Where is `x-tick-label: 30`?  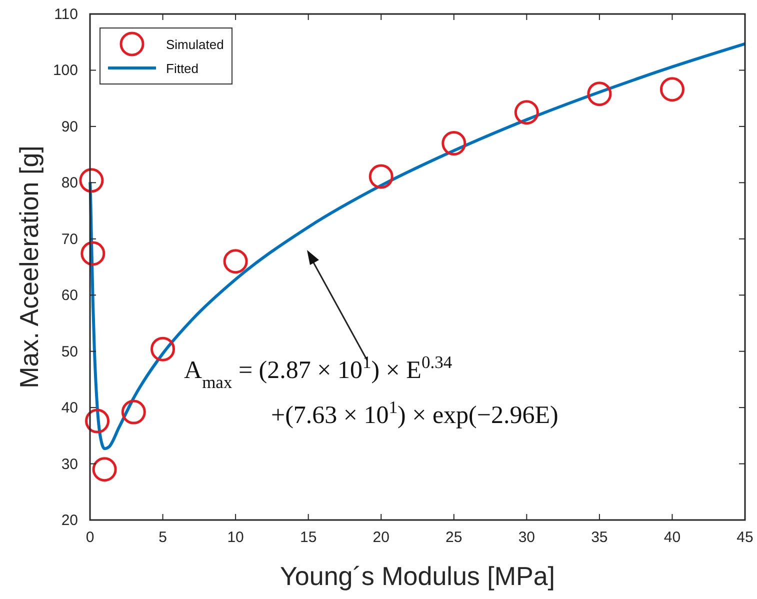
x-tick-label: 30 is located at coordinates (527, 537).